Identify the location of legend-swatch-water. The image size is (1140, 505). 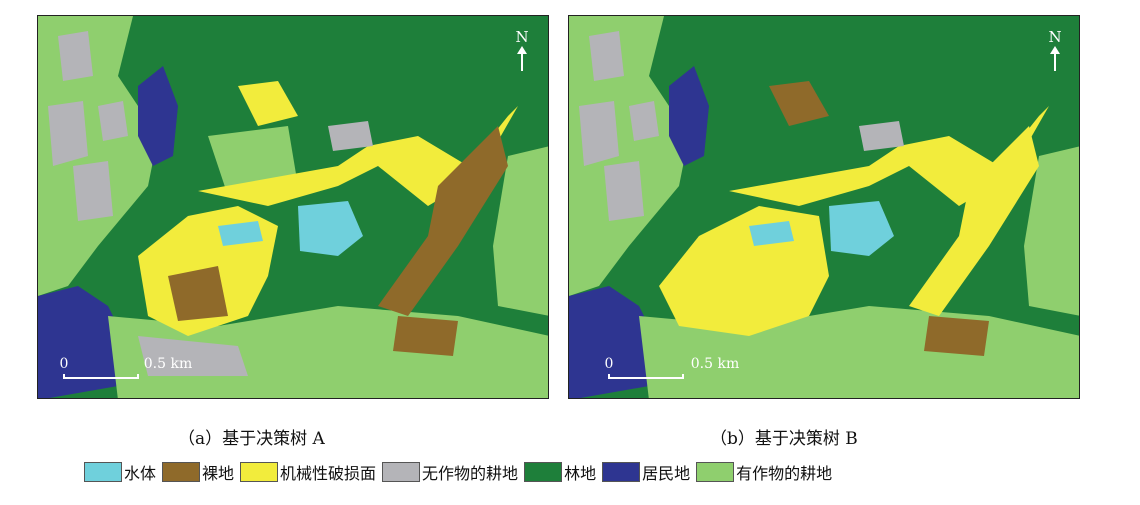
(103, 472).